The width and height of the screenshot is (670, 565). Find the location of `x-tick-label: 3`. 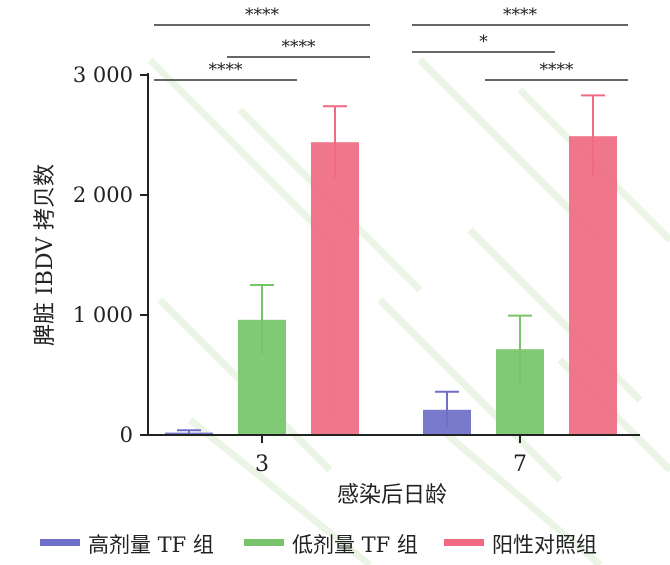

x-tick-label: 3 is located at coordinates (262, 464).